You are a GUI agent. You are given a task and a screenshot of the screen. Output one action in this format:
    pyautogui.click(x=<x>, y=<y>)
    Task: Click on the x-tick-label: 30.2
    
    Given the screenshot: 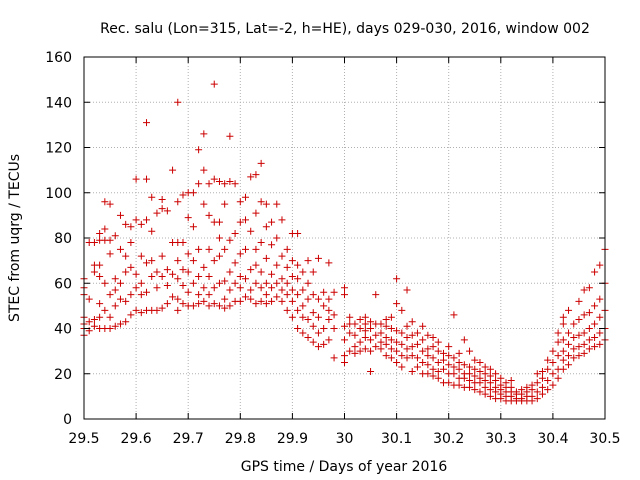 What is the action you would take?
    pyautogui.click(x=448, y=439)
    